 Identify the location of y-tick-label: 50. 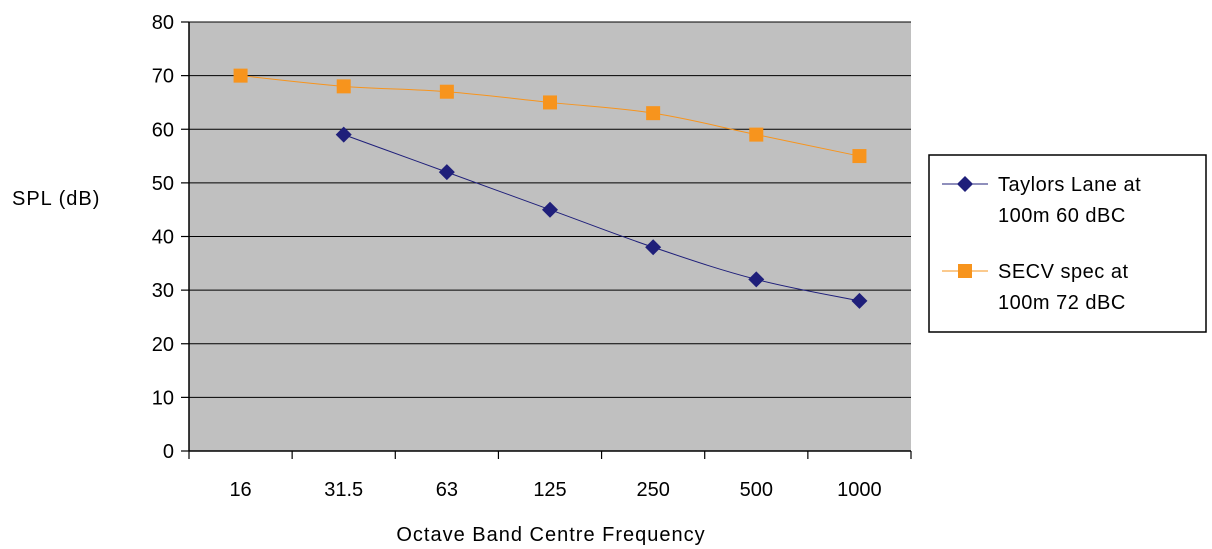
(163, 184).